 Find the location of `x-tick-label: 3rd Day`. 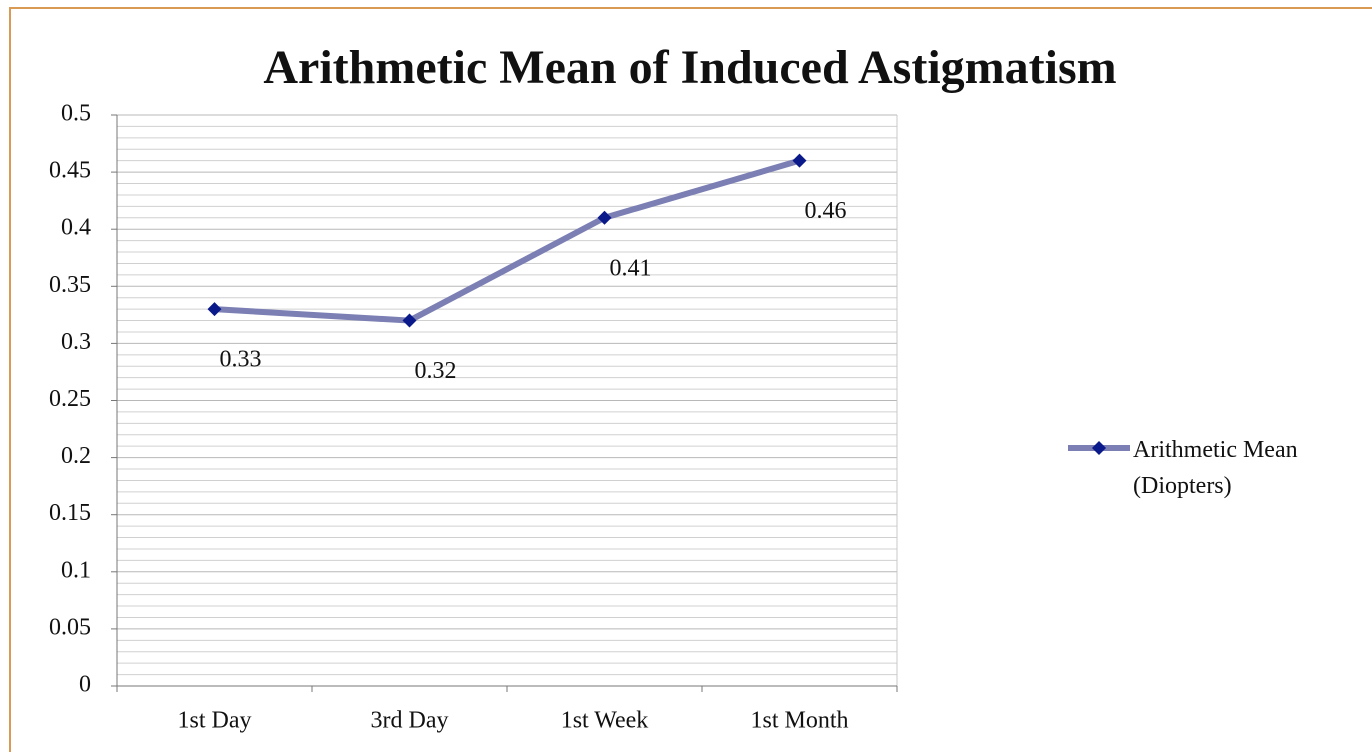

x-tick-label: 3rd Day is located at coordinates (410, 721).